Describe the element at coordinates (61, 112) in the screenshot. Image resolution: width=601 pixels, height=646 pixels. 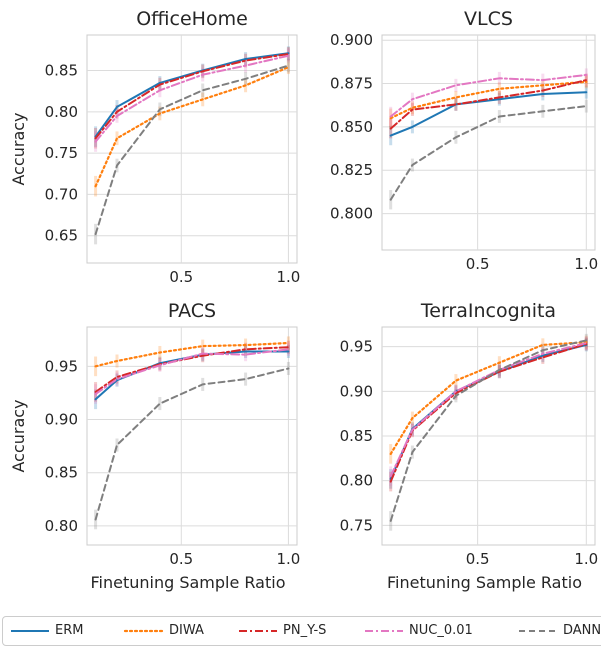
I see `panel-officehome-ytick-label: 0.80` at that location.